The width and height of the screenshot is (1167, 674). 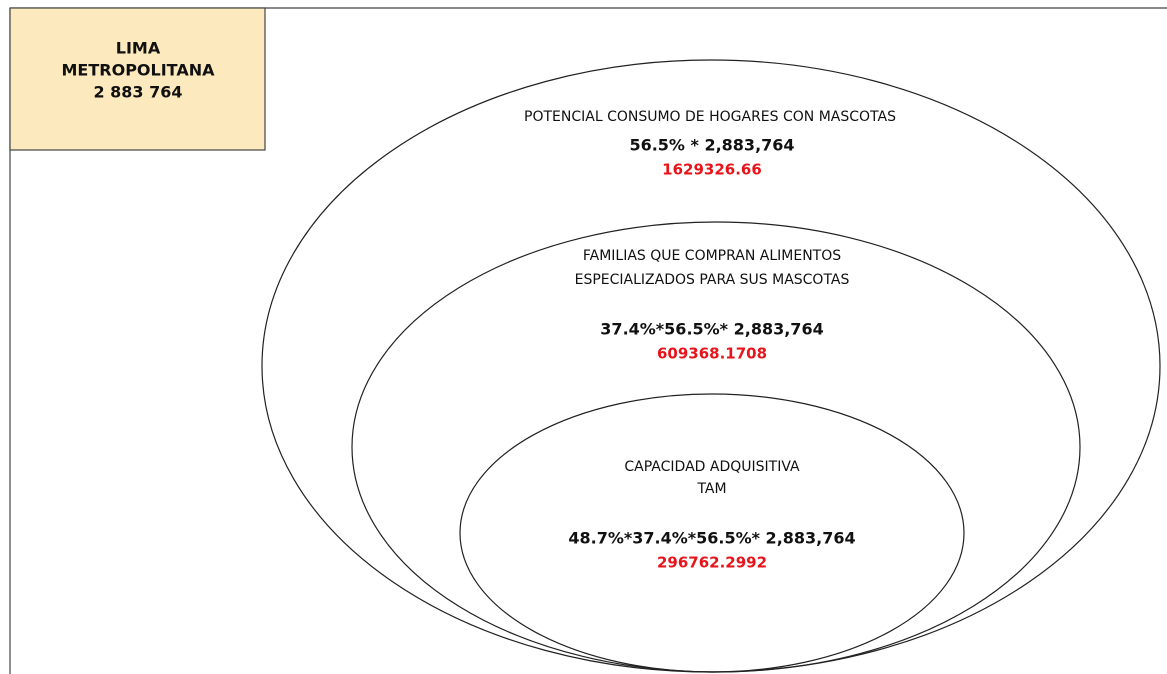 I want to click on level-formula: 56.5% * 2,883,764, so click(x=711, y=145).